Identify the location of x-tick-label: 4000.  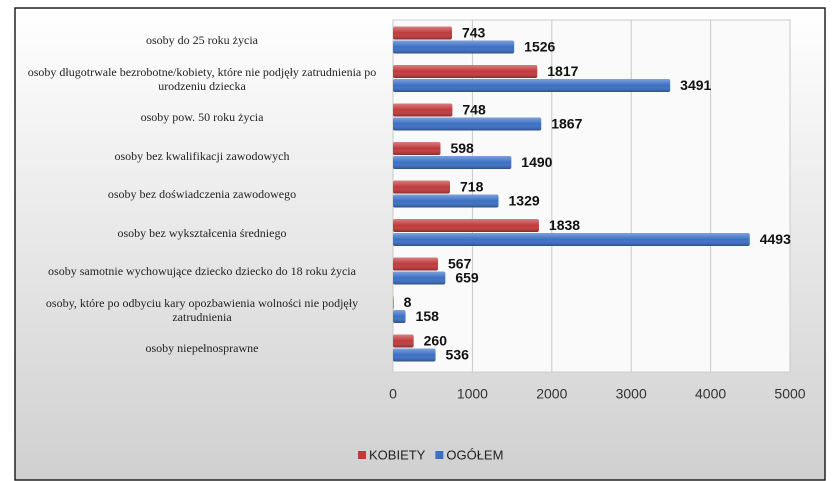
(710, 394).